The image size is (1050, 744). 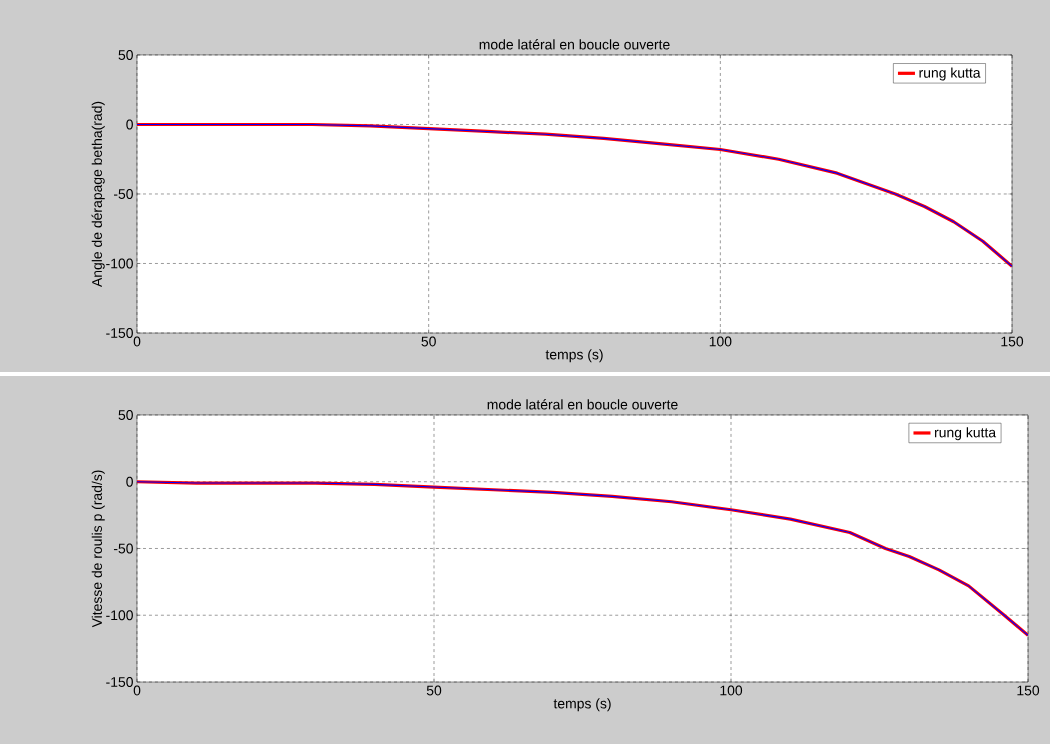 What do you see at coordinates (98, 194) in the screenshot?
I see `y-axis-title: Angle de dérapage betha(rad)` at bounding box center [98, 194].